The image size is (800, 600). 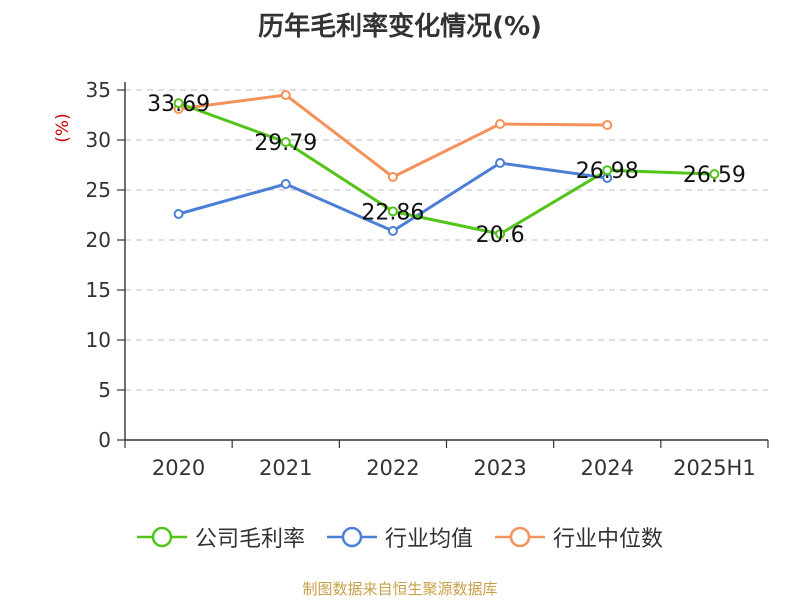 What do you see at coordinates (392, 468) in the screenshot?
I see `x-tick-label: 2022` at bounding box center [392, 468].